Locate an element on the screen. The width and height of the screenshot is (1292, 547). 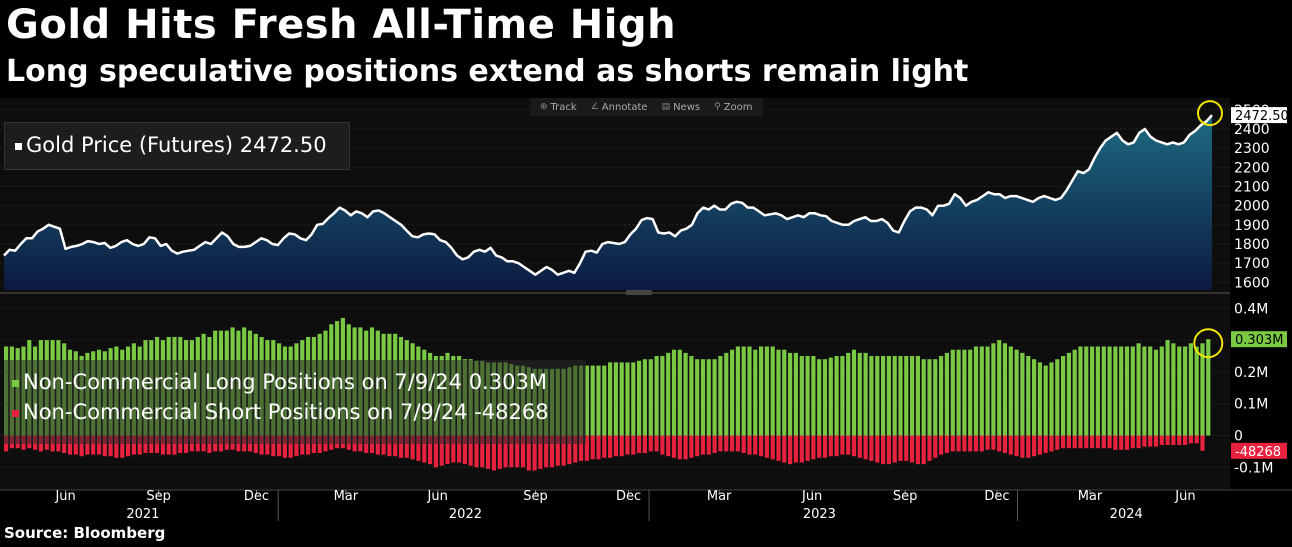
toolbar-label: Annotate is located at coordinates (624, 107).